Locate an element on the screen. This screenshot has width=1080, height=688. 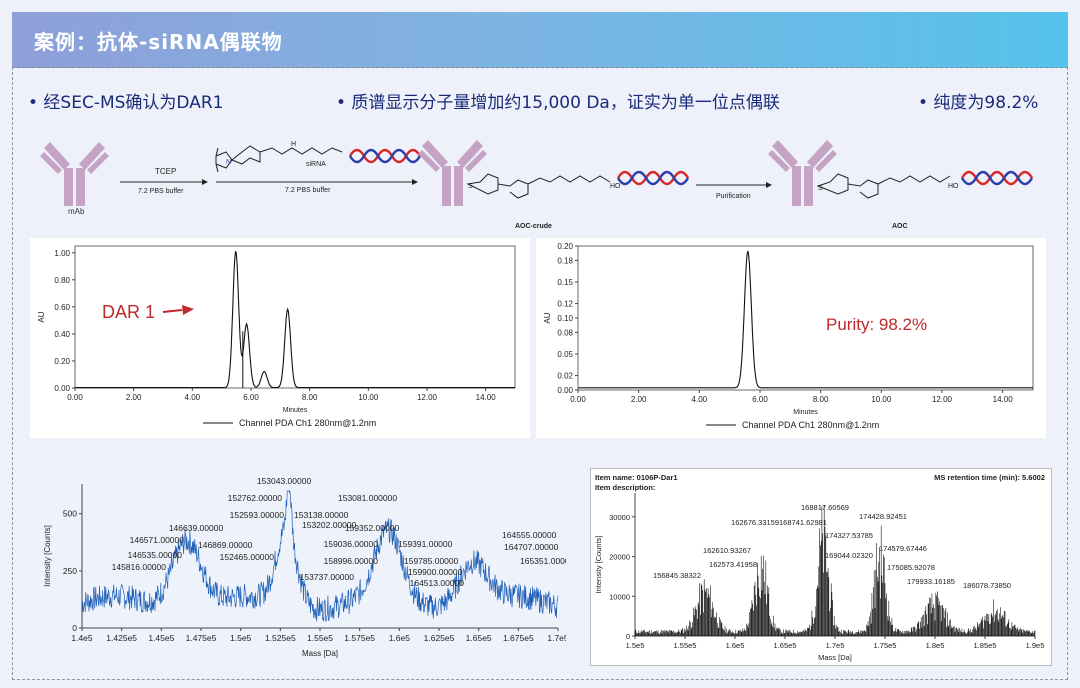
x-tick-label: 1.525e5 is located at coordinates (280, 638).